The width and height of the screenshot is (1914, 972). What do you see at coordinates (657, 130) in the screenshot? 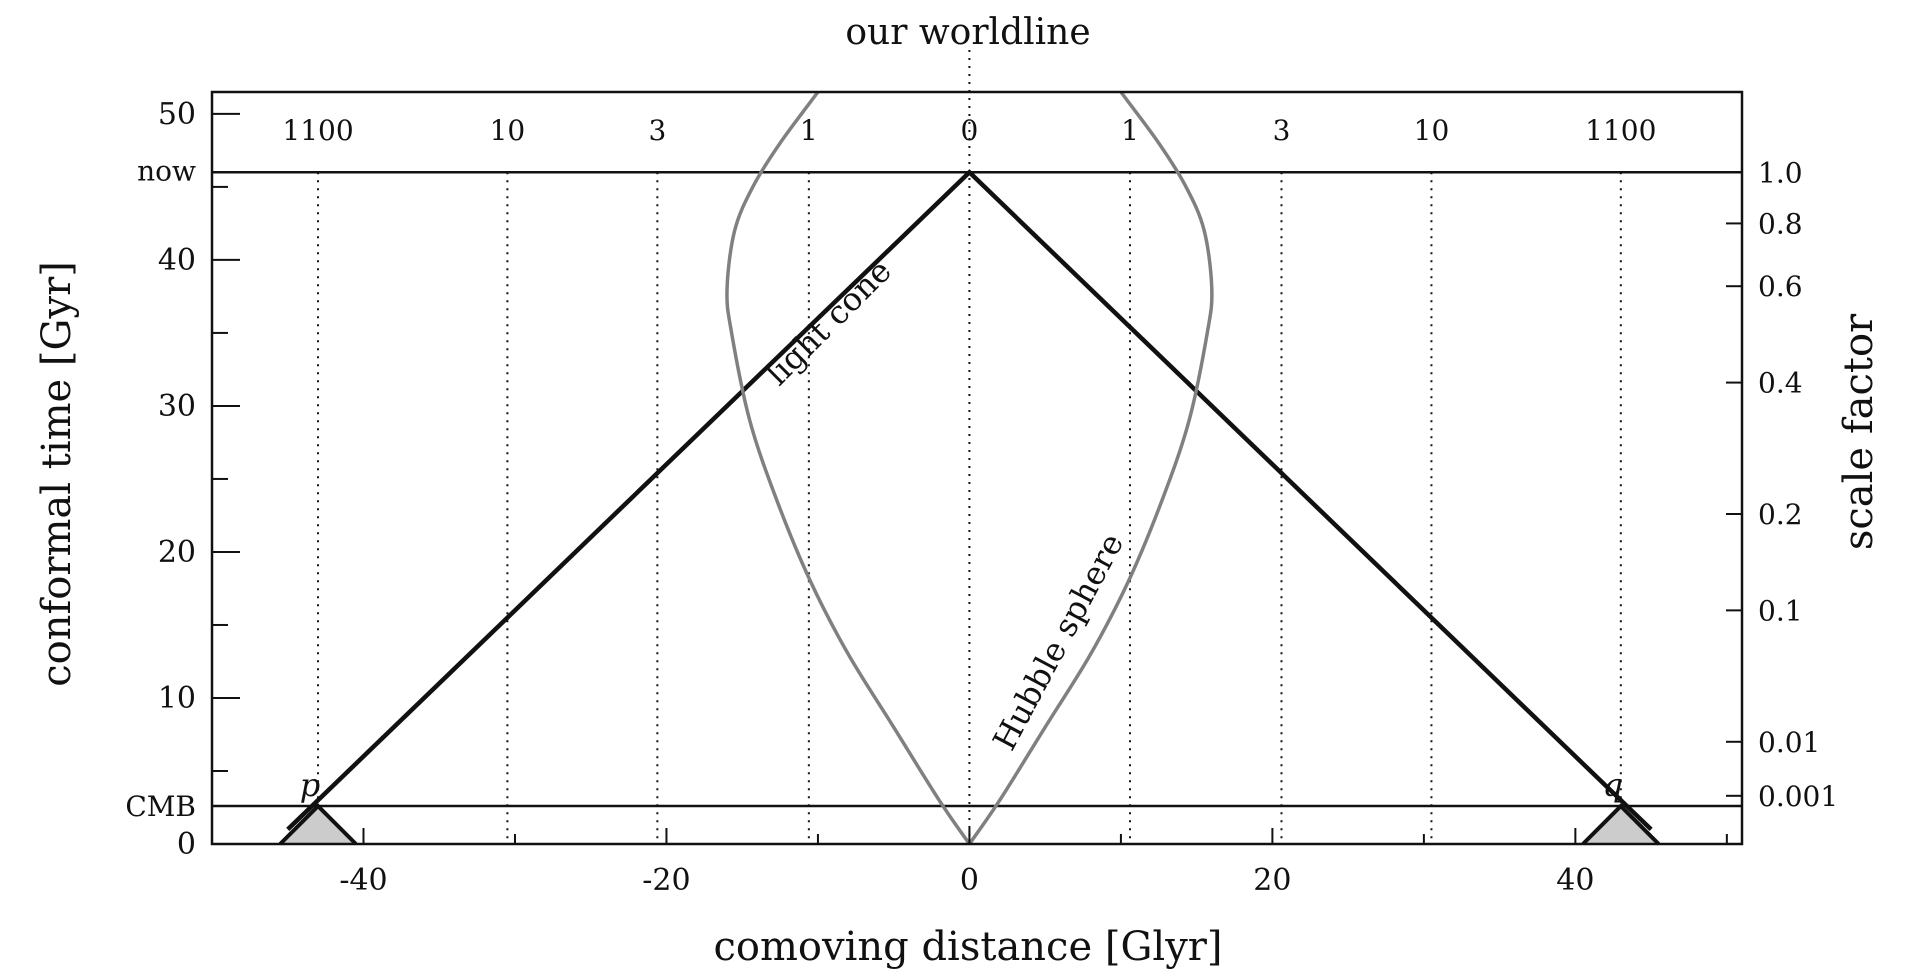
I see `redshift-label-2: 3` at bounding box center [657, 130].